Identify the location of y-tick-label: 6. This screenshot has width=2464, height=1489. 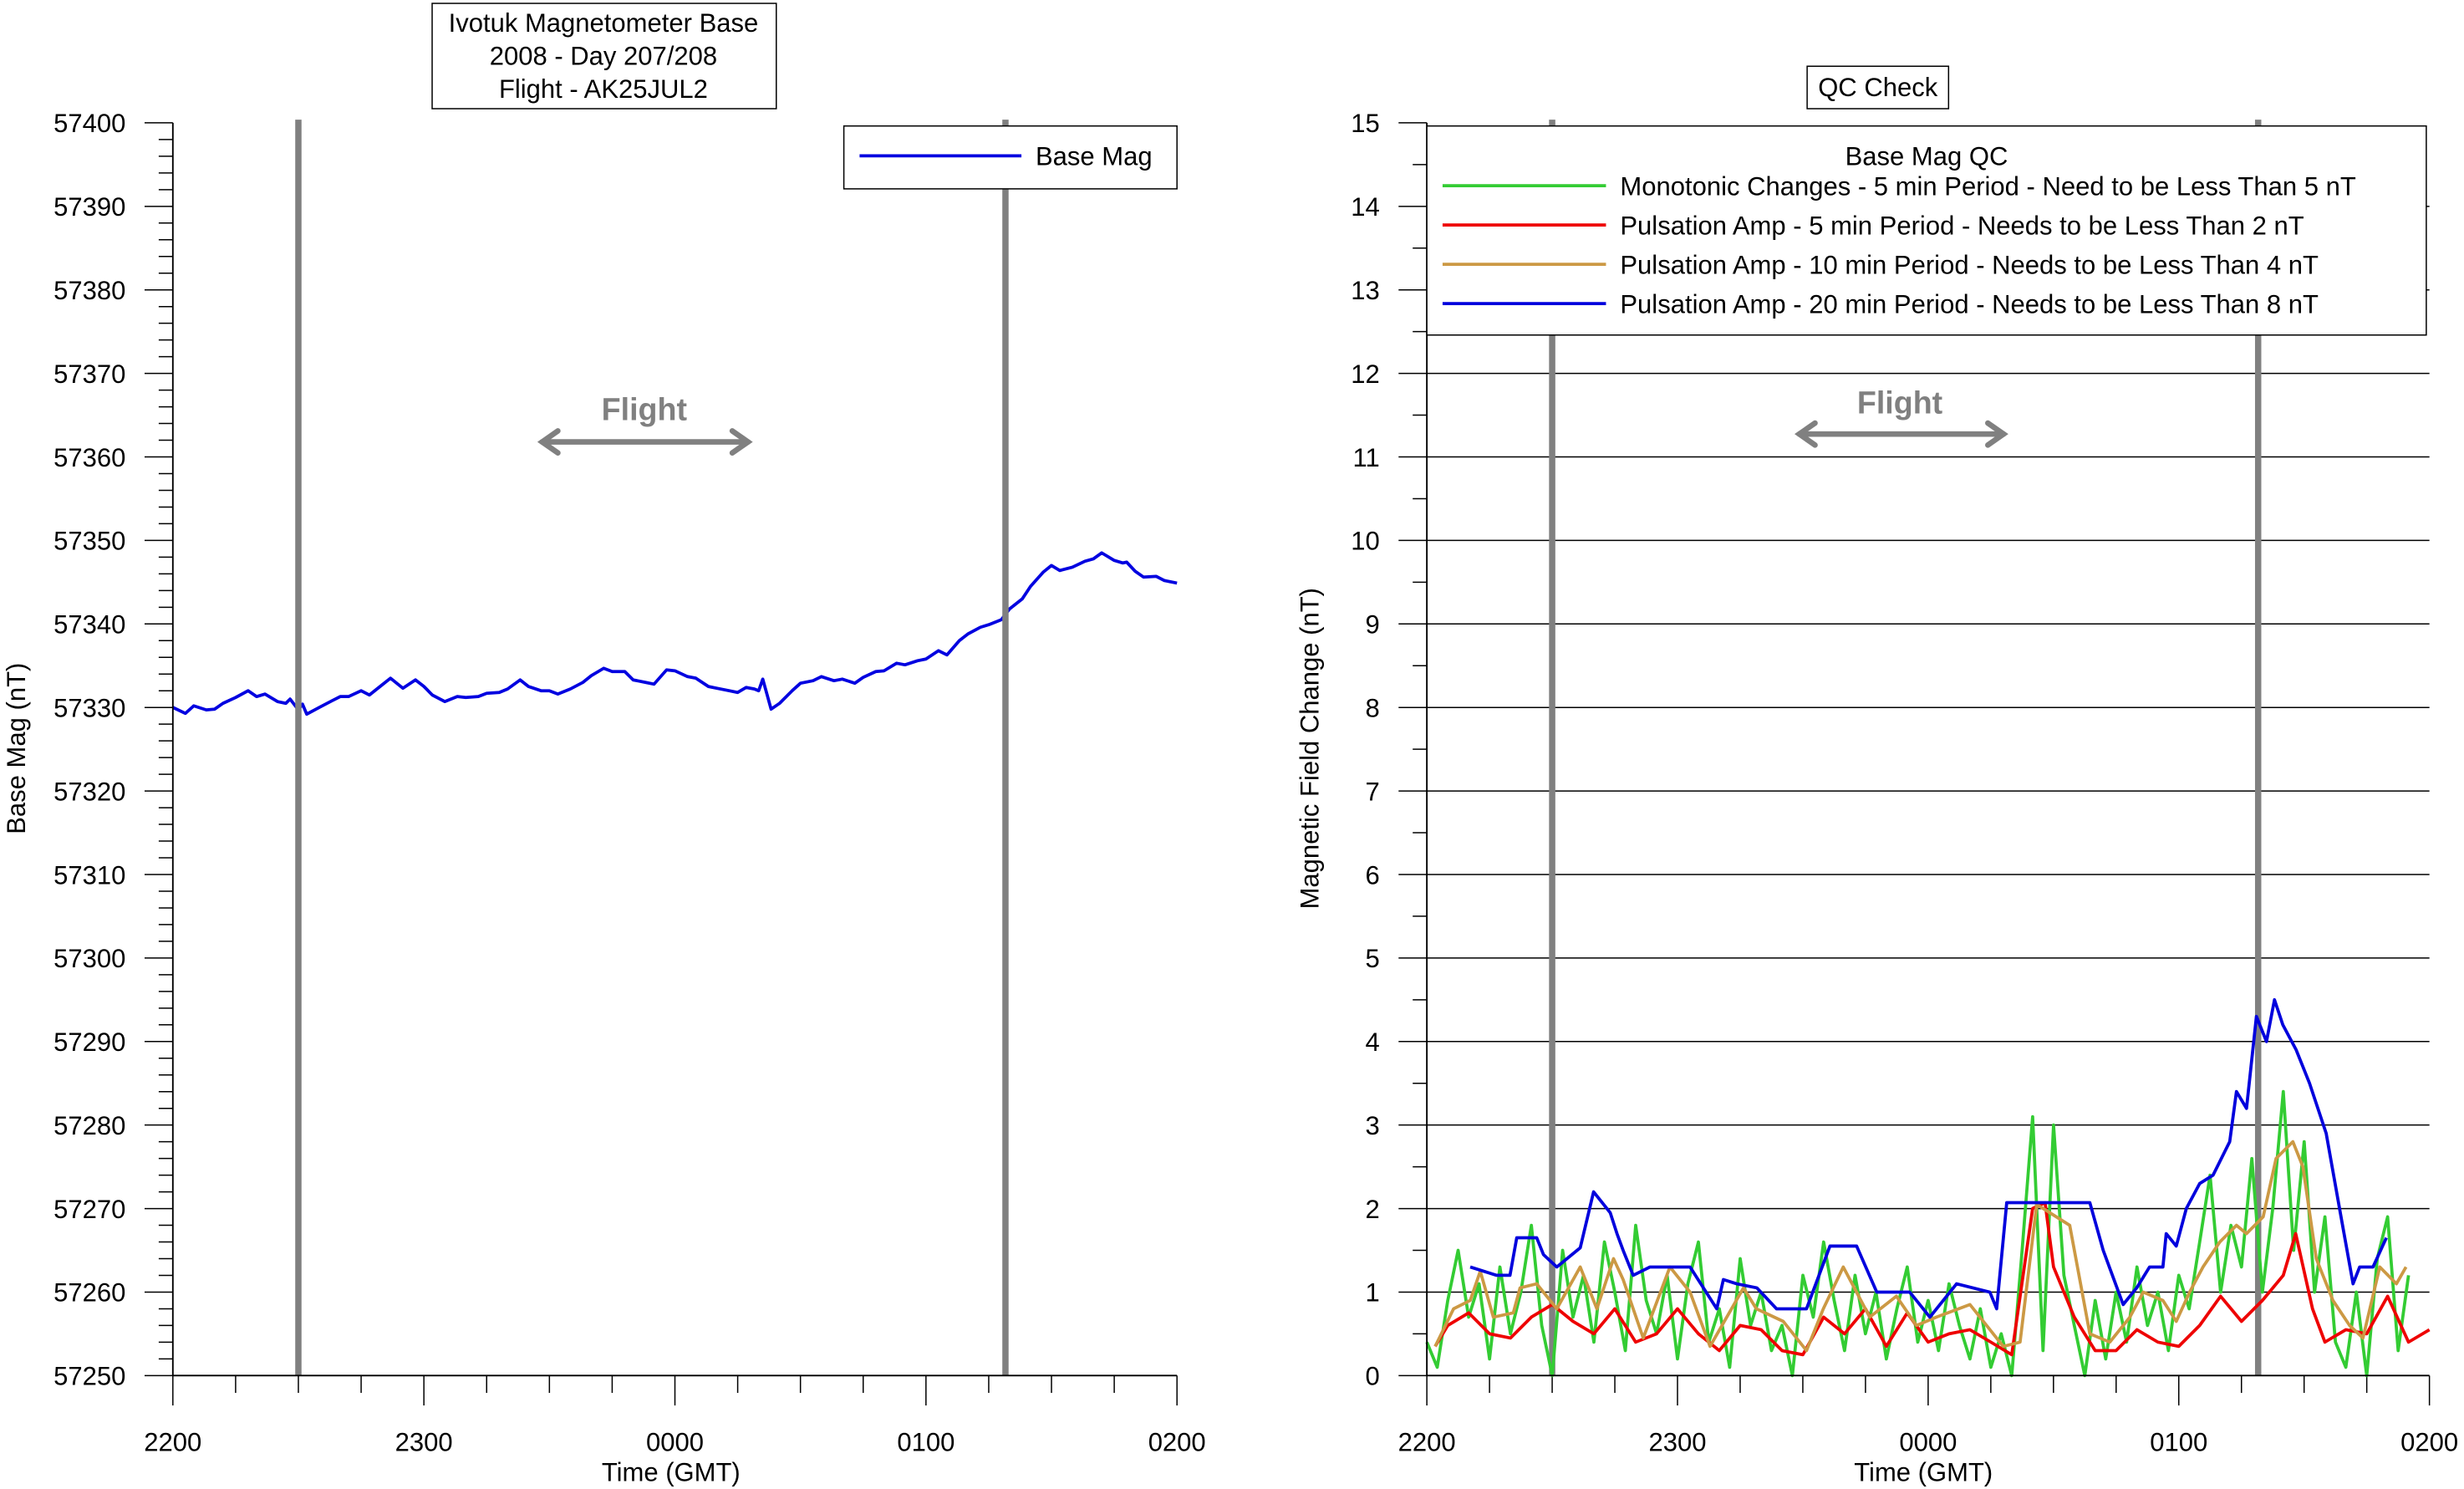
(1372, 875).